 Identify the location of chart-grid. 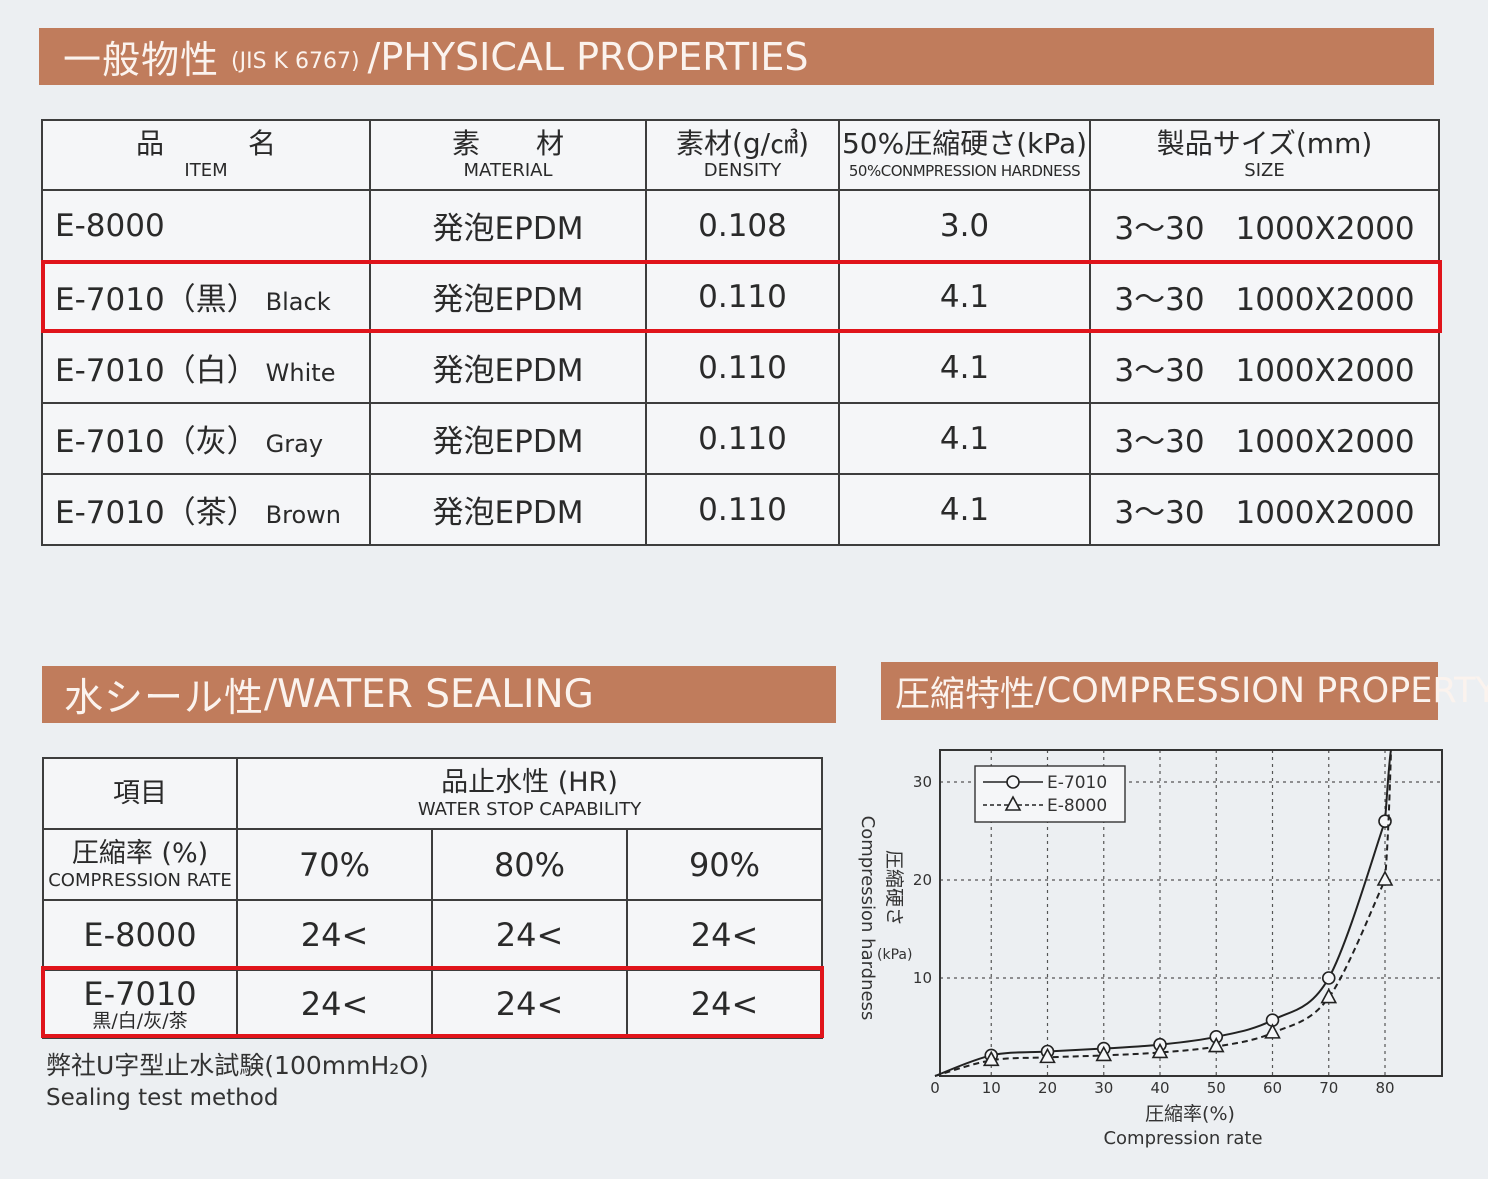
(1191, 913).